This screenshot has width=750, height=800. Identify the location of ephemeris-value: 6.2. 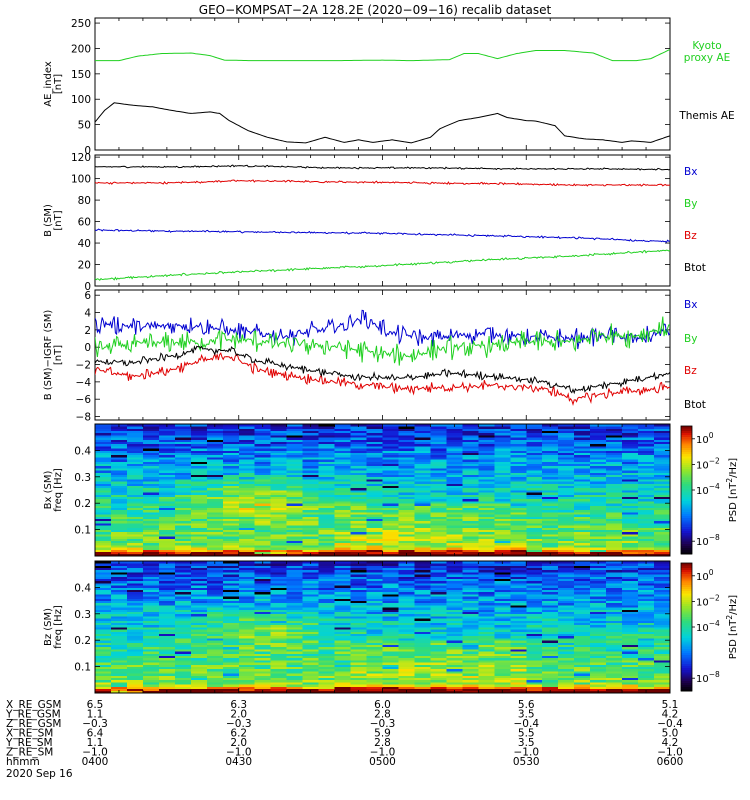
(238, 734).